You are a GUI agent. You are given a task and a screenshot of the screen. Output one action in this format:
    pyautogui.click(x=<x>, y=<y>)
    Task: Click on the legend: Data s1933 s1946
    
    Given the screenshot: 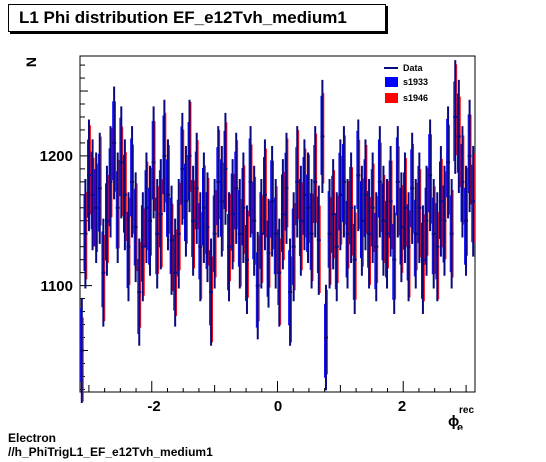 What is the action you would take?
    pyautogui.click(x=406, y=83)
    